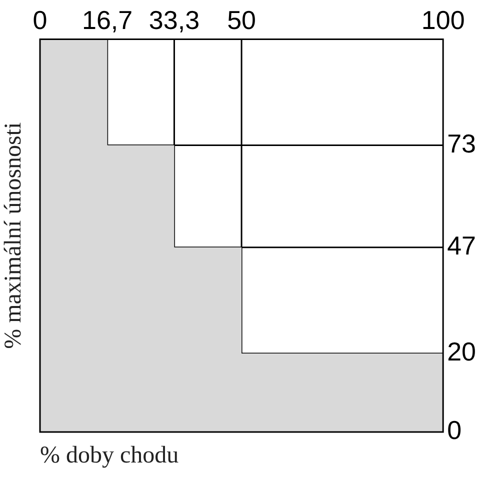 Image resolution: width=488 pixels, height=480 pixels. What do you see at coordinates (109, 455) in the screenshot?
I see `x-axis-title: % doby chodu` at bounding box center [109, 455].